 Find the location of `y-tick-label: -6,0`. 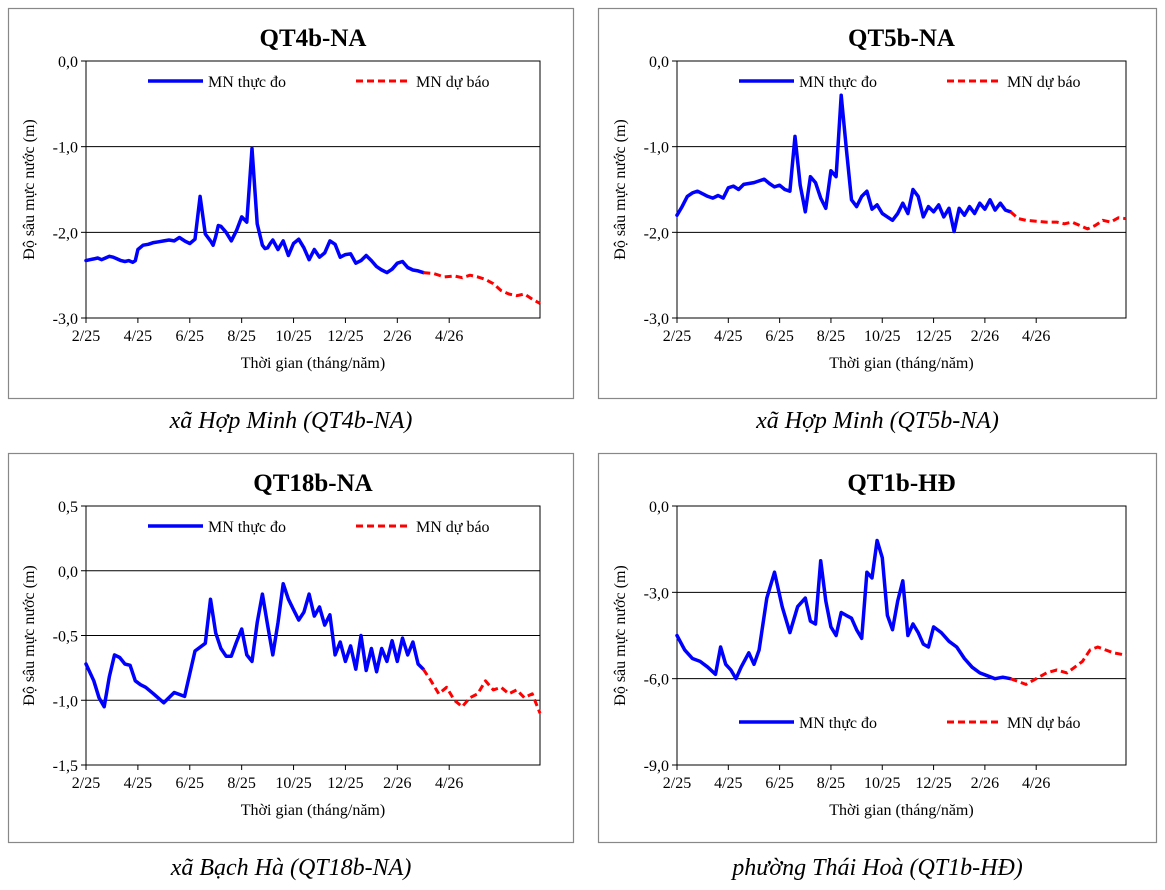

y-tick-label: -6,0 is located at coordinates (656, 680).